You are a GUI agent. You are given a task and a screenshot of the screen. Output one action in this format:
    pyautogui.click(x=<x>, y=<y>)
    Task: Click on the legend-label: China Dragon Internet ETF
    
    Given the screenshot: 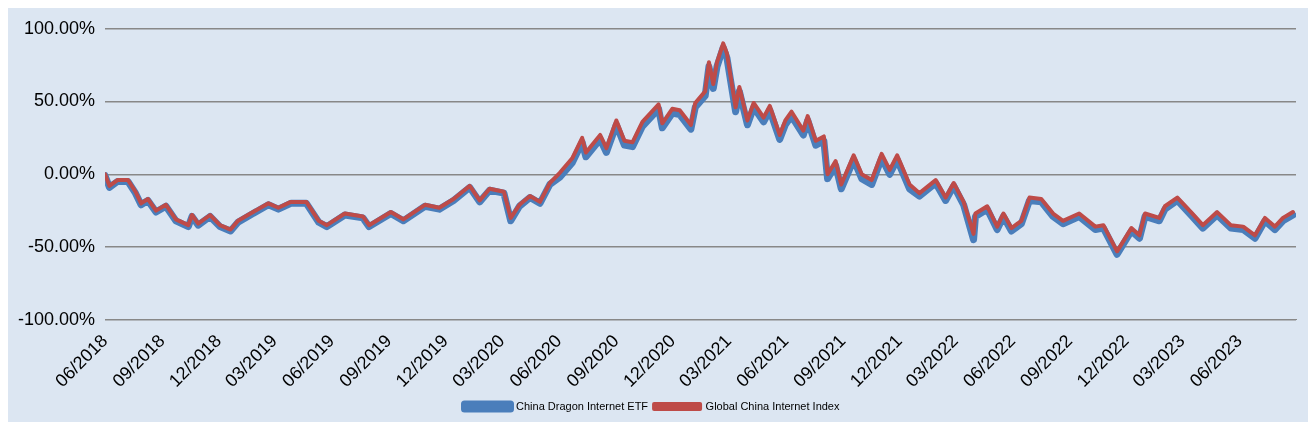 What is the action you would take?
    pyautogui.click(x=582, y=405)
    